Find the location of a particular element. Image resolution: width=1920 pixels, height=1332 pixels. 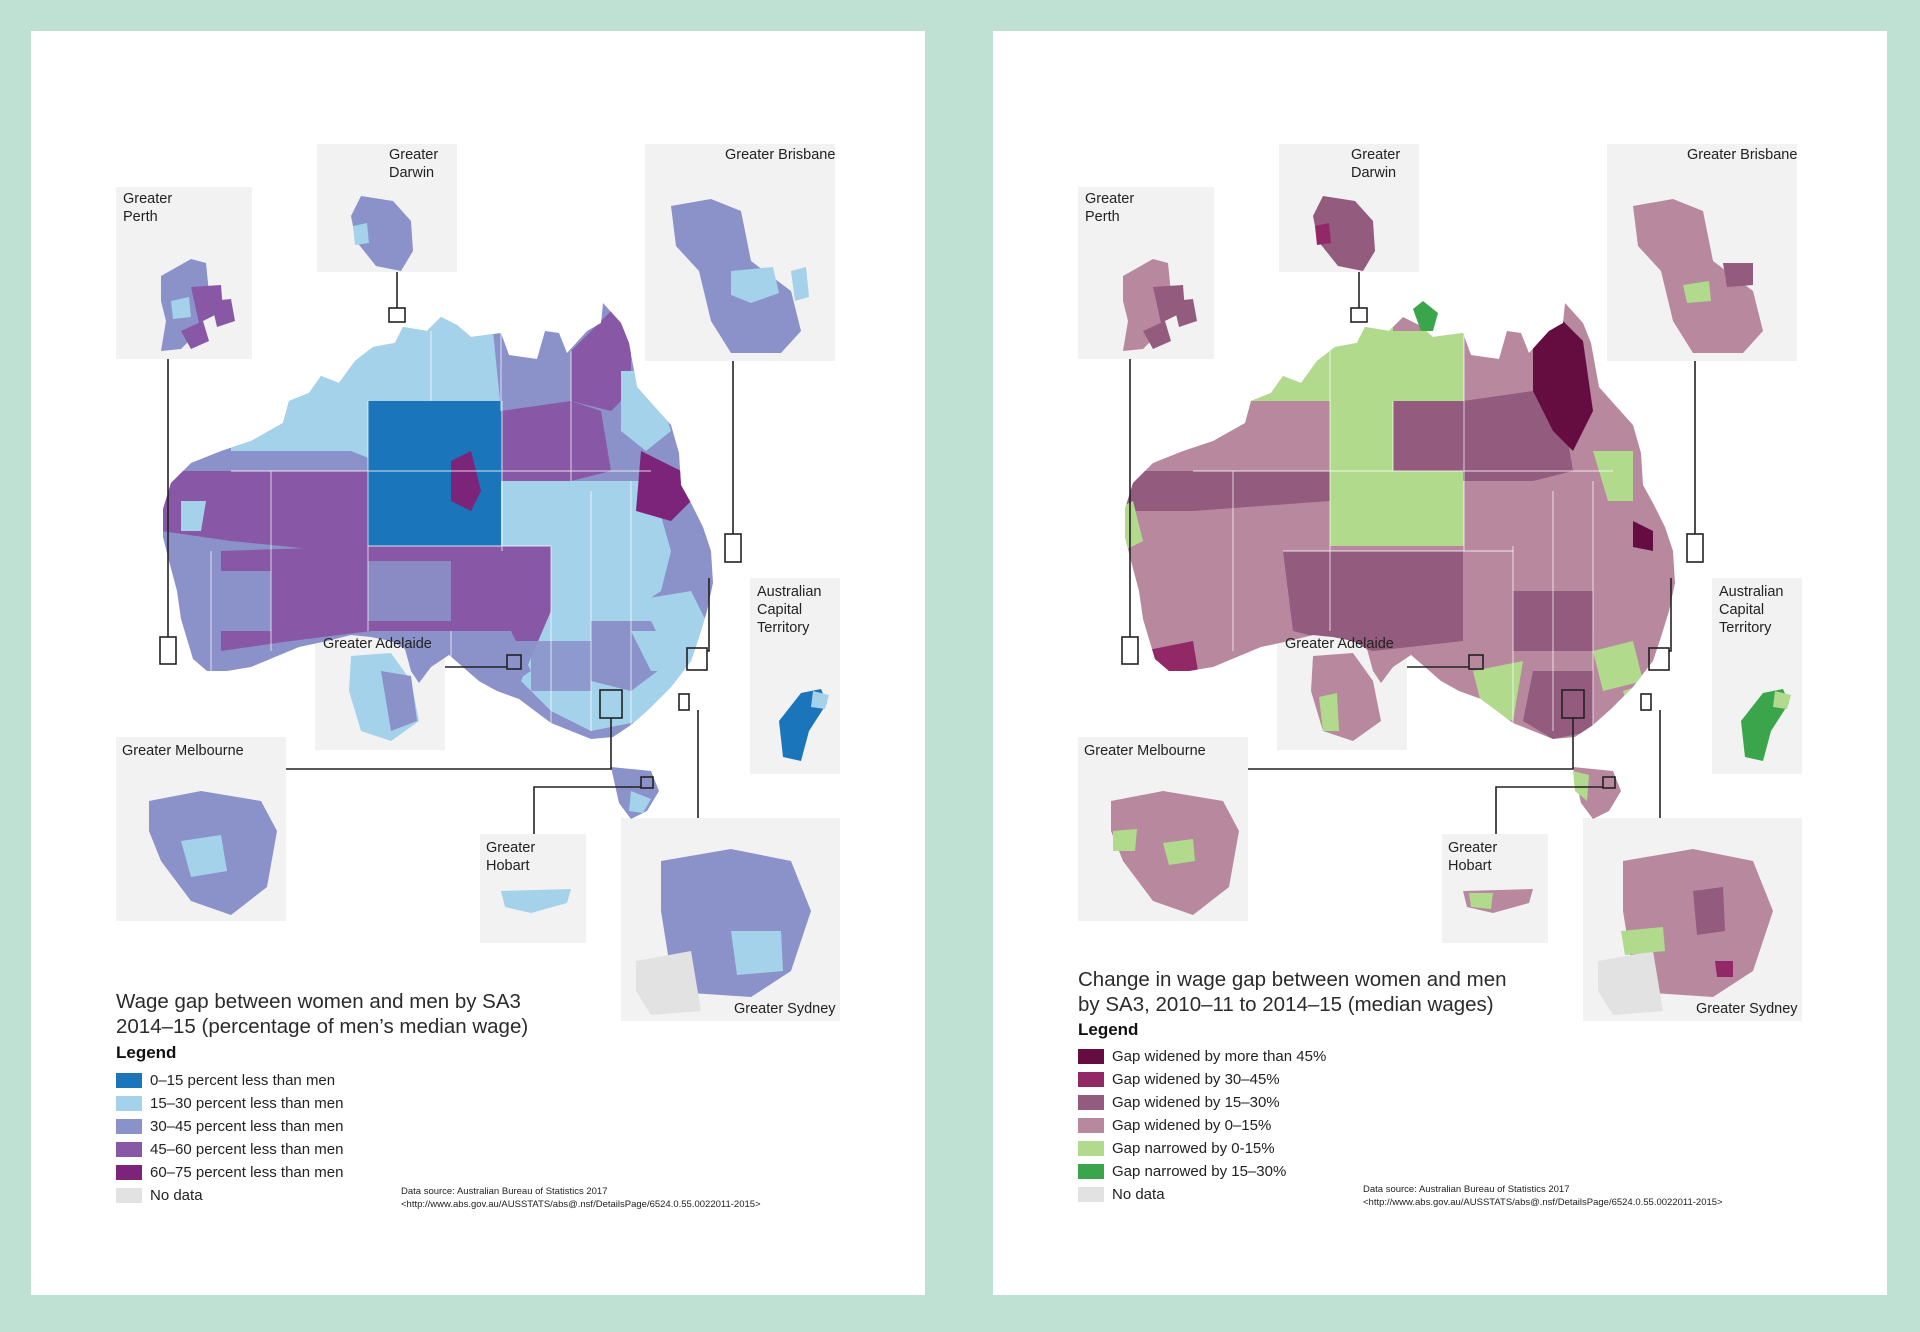

title-line-1: Change in wage gap between women and men is located at coordinates (1292, 979).